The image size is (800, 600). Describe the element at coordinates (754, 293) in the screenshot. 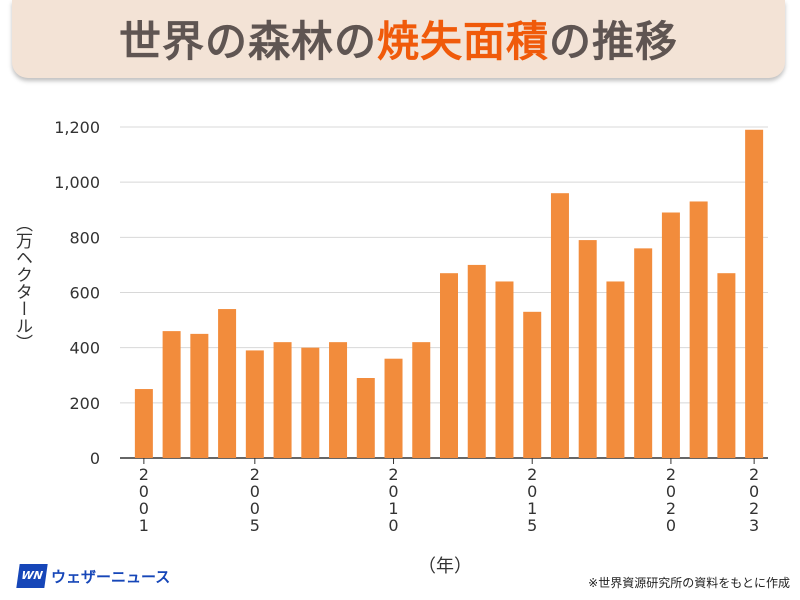

I see `bar-2023` at that location.